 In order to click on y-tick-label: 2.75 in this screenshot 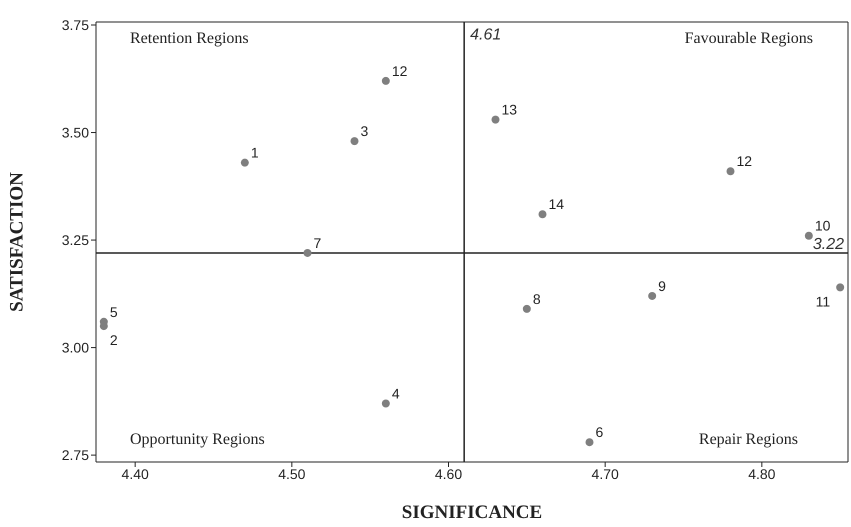, I will do `click(76, 455)`.